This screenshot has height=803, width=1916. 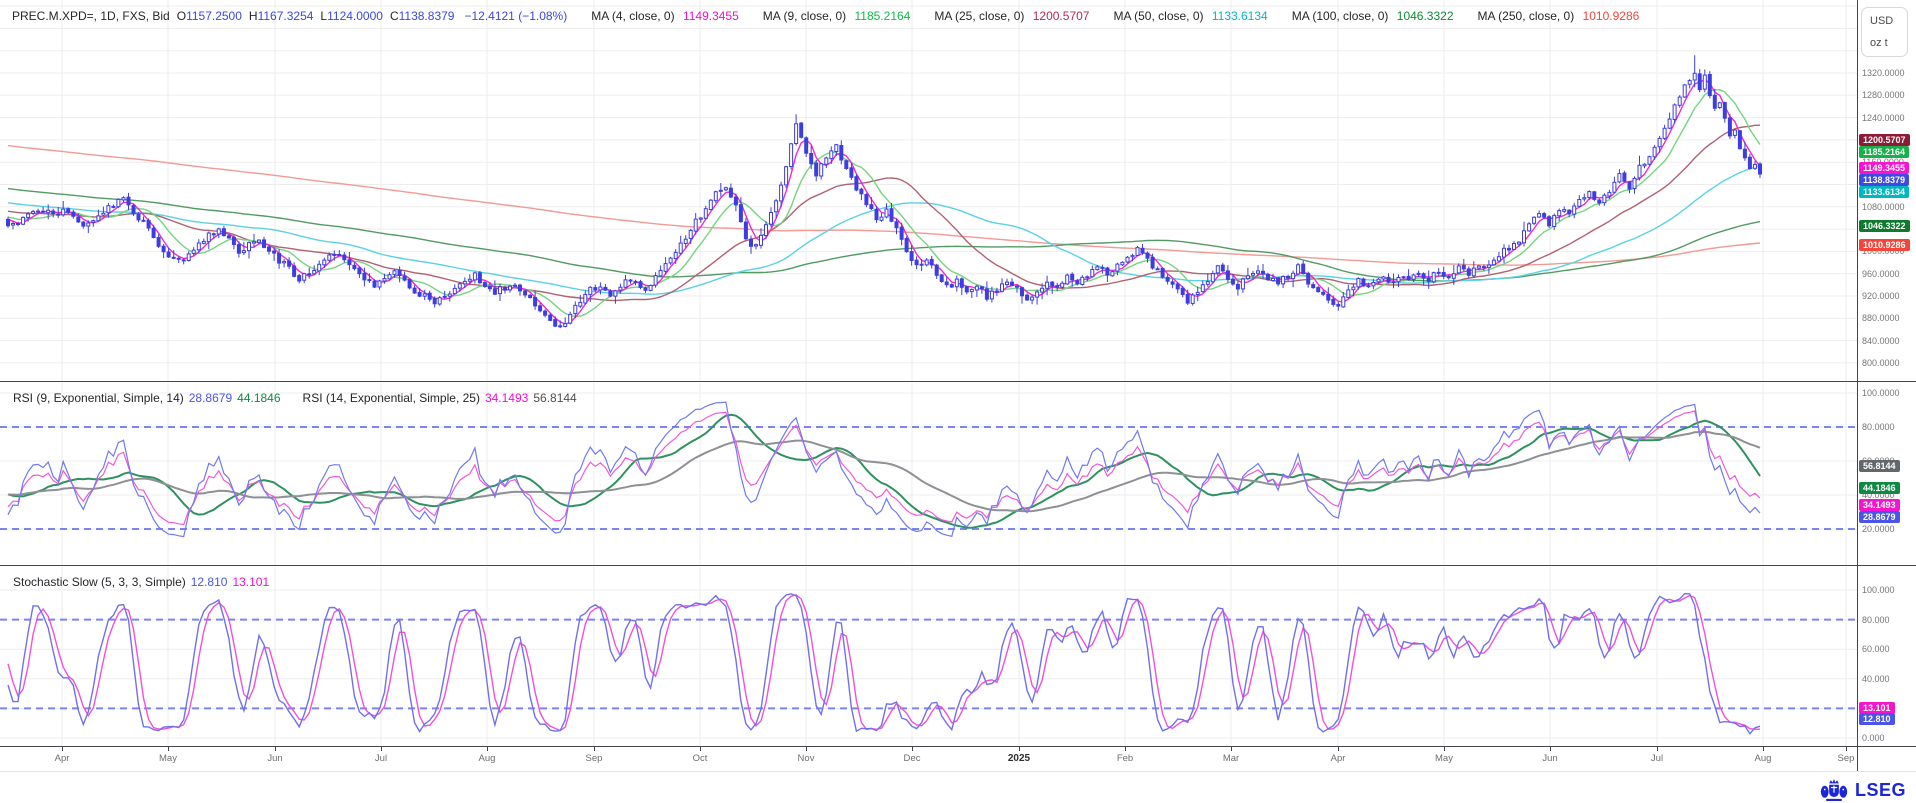 What do you see at coordinates (1878, 495) in the screenshot?
I see `axis-tick-label: 40.0000` at bounding box center [1878, 495].